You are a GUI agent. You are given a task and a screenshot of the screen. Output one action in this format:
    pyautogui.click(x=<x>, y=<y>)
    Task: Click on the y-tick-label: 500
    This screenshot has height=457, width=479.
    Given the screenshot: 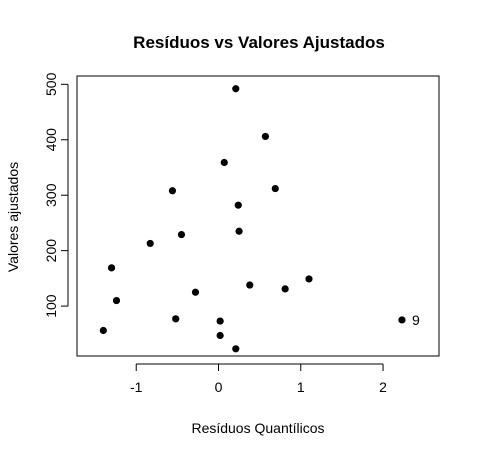 What is the action you would take?
    pyautogui.click(x=51, y=84)
    